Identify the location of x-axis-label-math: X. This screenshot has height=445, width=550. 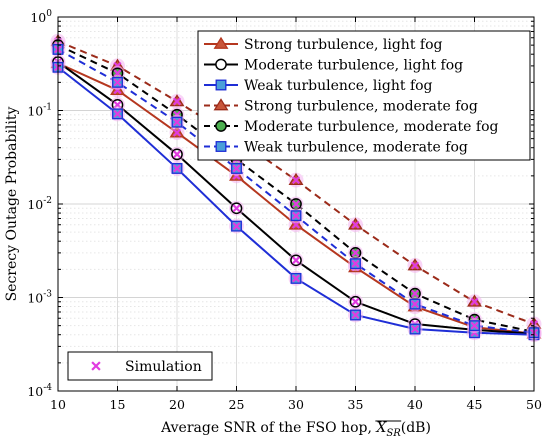
(381, 428).